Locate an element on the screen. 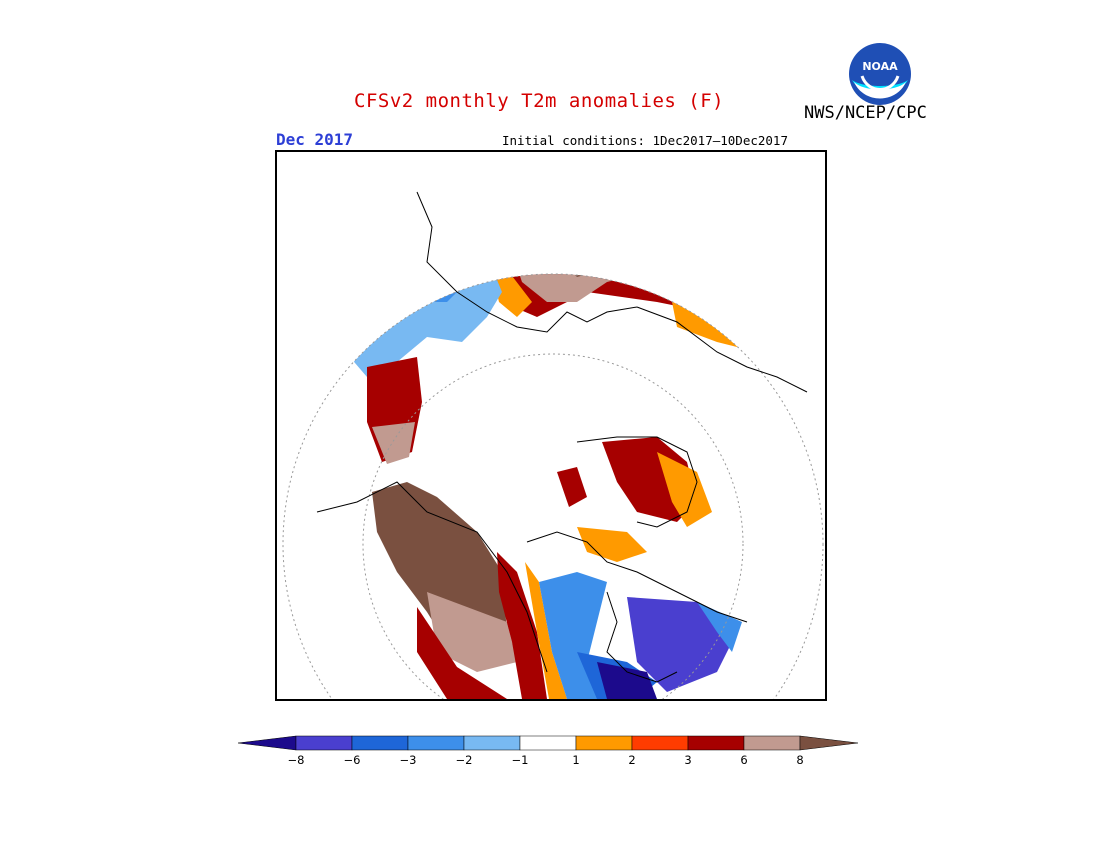  valid-month-label: Dec 2017 is located at coordinates (315, 139).